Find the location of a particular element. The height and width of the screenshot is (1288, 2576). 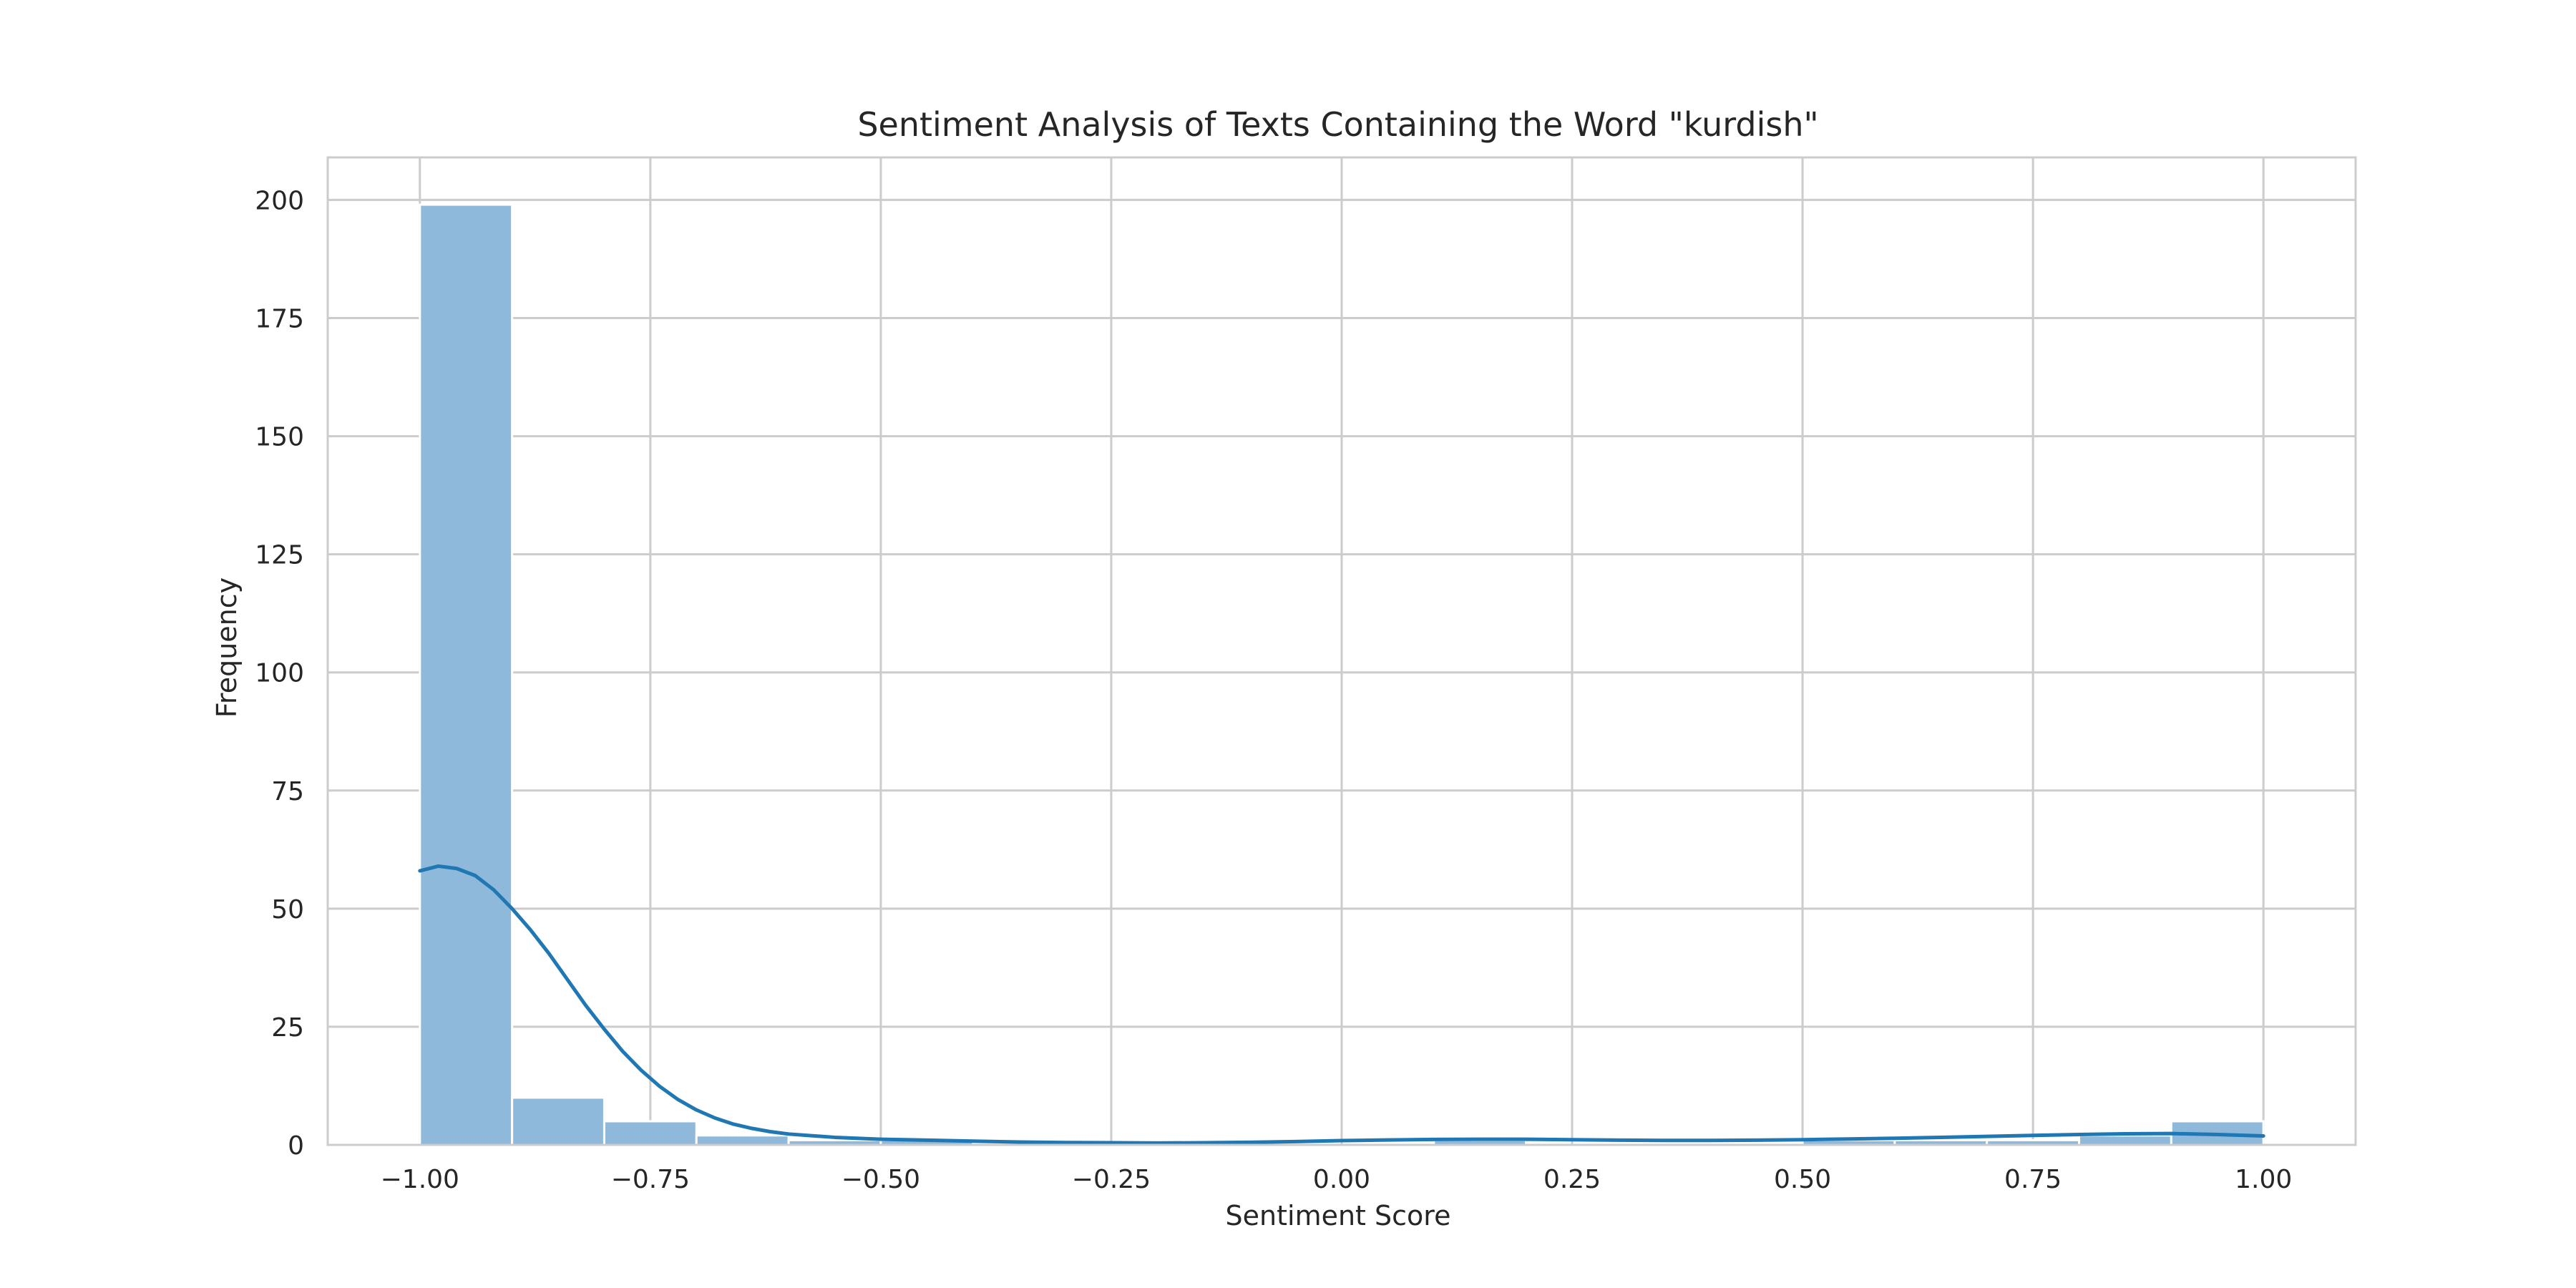

y-tick-labels: 0 25 50 75 100 125 150 175 200 is located at coordinates (279, 673).